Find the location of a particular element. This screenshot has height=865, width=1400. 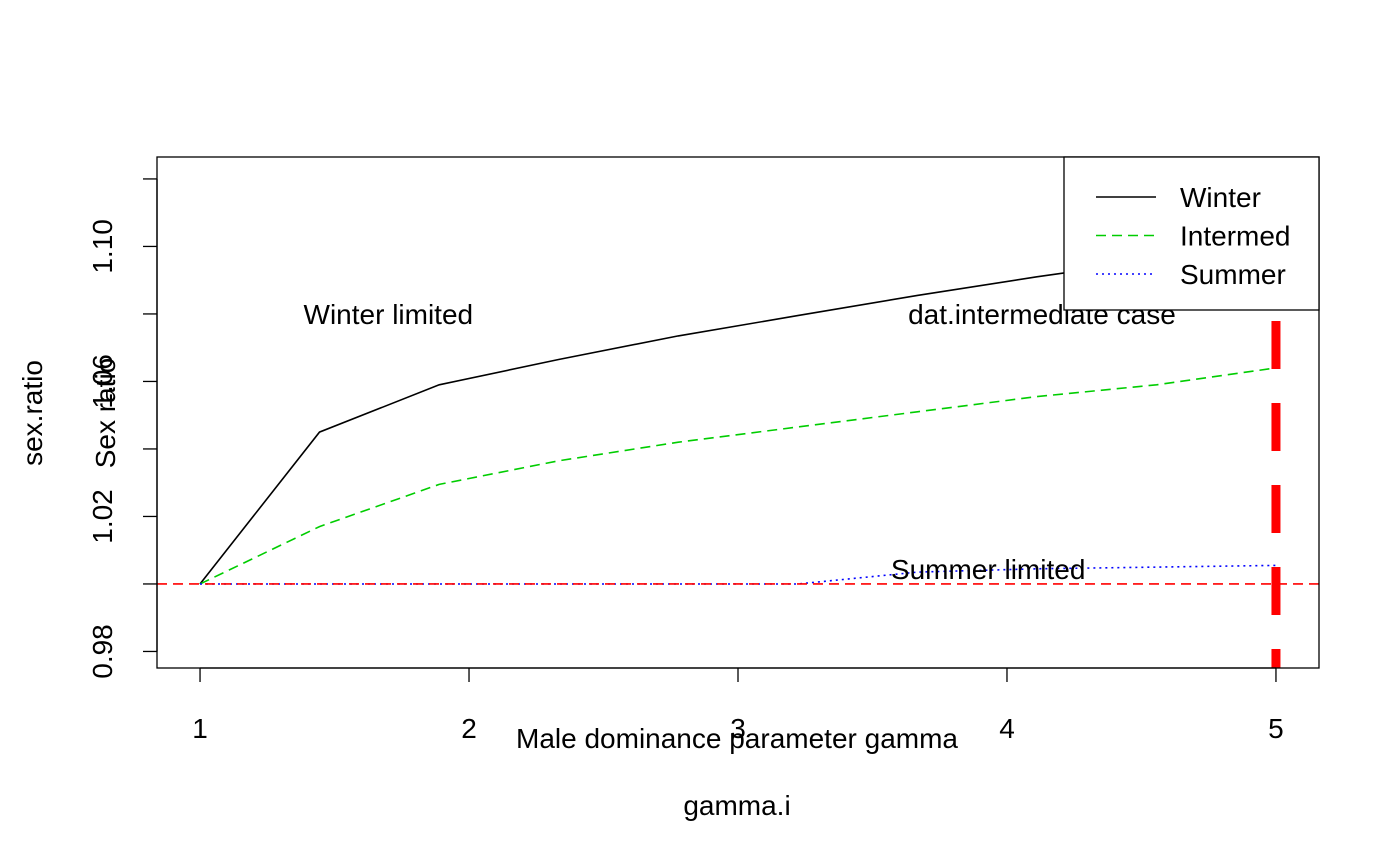

x-tick-label-4: 4 is located at coordinates (1007, 728).